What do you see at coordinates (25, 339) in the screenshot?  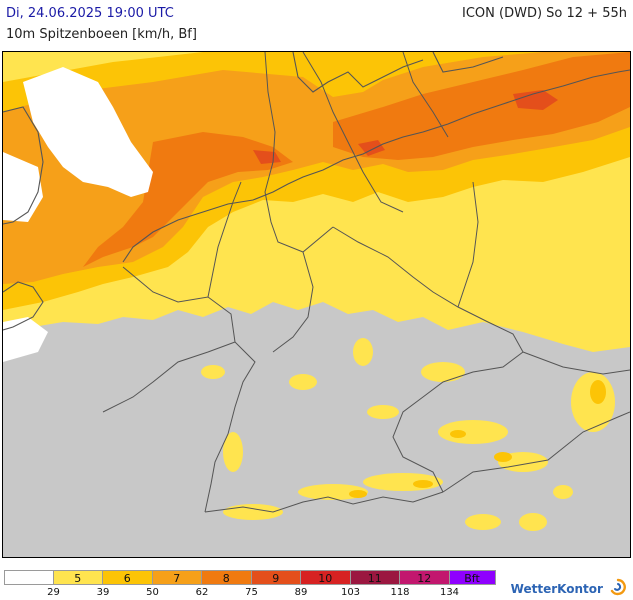 I see `gust-zone-below-5-sw` at bounding box center [25, 339].